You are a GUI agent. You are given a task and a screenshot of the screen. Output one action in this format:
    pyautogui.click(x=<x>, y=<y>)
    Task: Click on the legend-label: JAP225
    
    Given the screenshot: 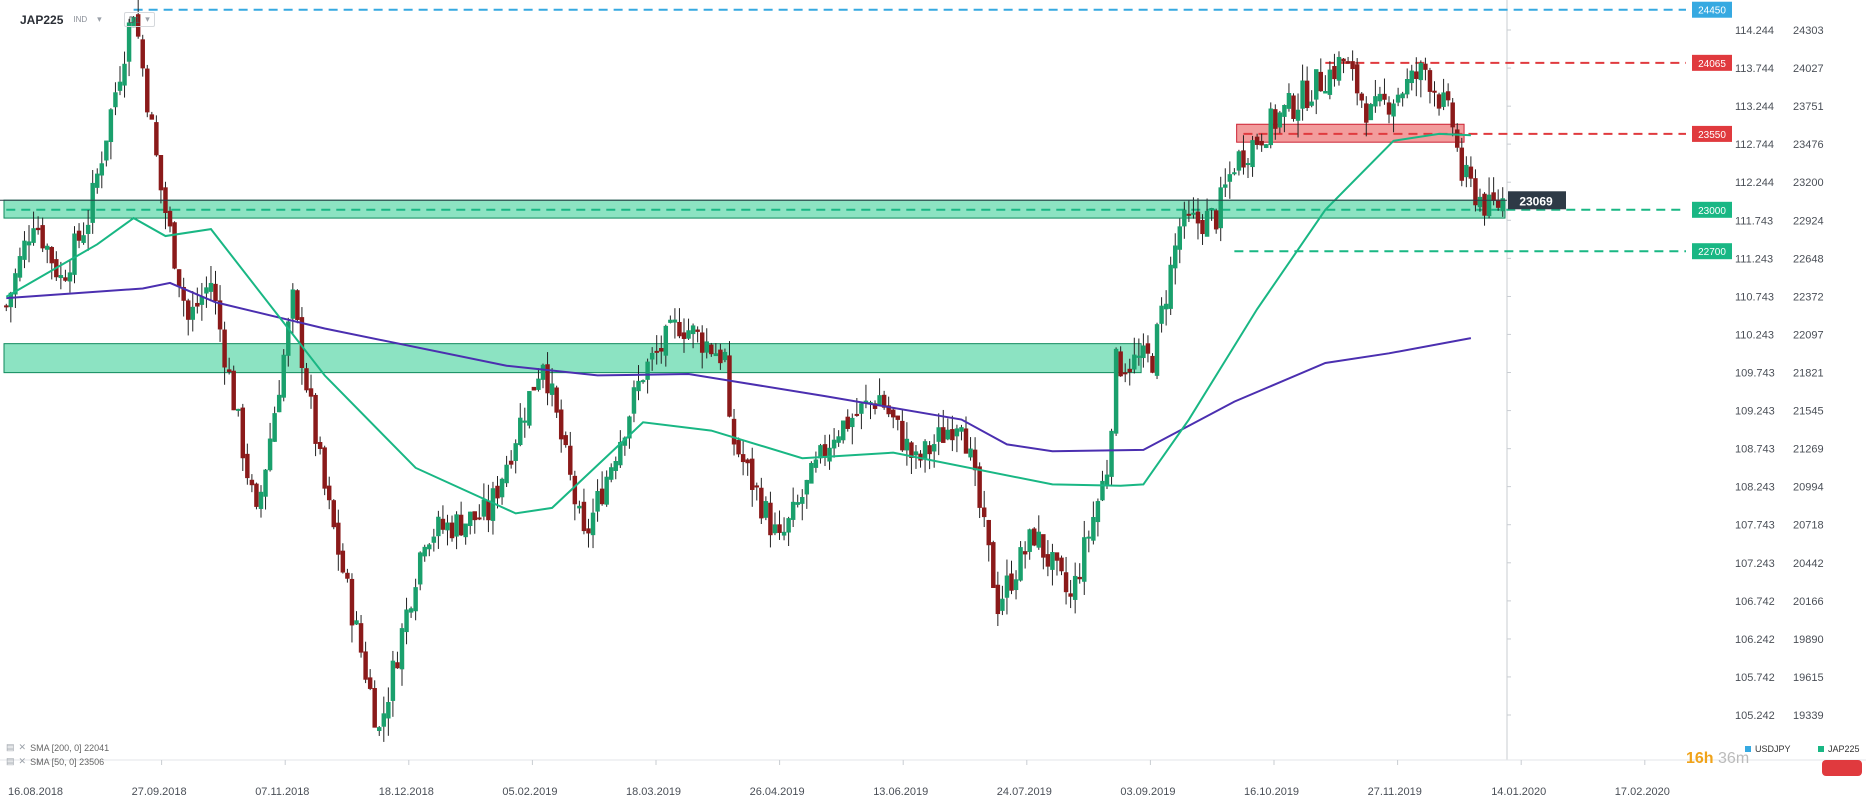 What is the action you would take?
    pyautogui.click(x=1844, y=749)
    